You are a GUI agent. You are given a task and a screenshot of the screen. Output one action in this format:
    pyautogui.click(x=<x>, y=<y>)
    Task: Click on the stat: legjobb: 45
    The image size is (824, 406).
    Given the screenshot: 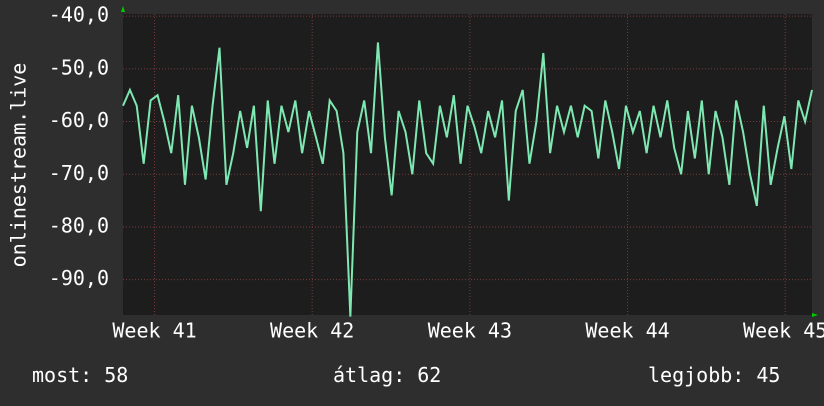 What is the action you would take?
    pyautogui.click(x=714, y=375)
    